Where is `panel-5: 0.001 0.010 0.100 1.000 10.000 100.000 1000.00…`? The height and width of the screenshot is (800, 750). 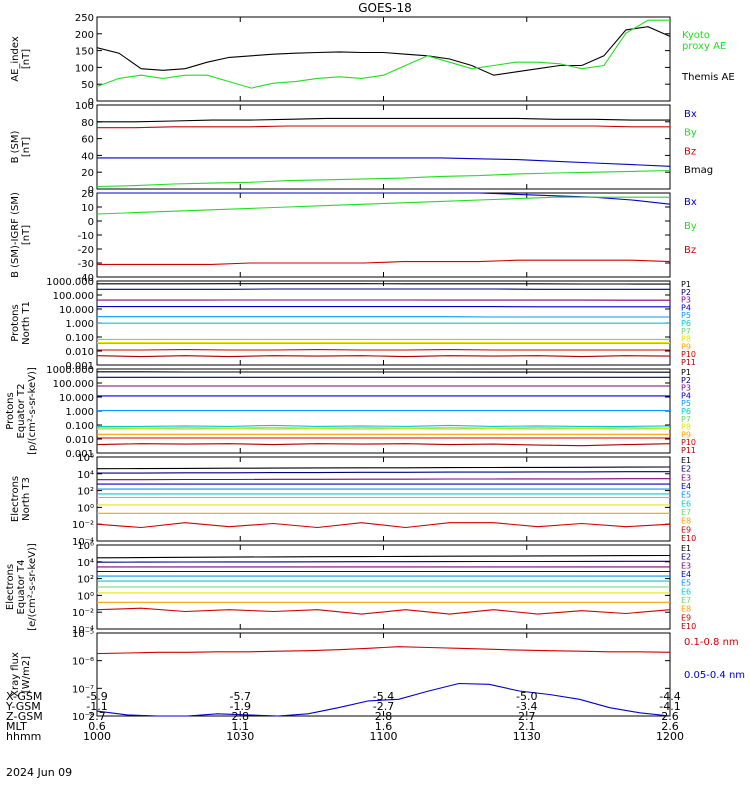
panel-5: 0.001 0.010 0.100 1.000 10.000 100.000 1000.00… is located at coordinates (350, 412).